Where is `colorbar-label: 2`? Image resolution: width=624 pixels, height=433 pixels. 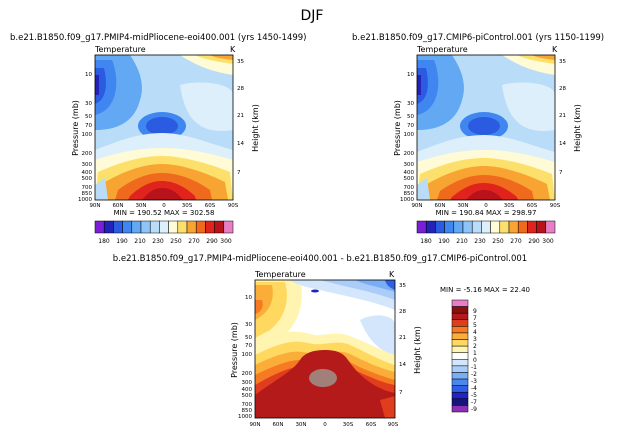
colorbar-label: 2 is located at coordinates (475, 346).